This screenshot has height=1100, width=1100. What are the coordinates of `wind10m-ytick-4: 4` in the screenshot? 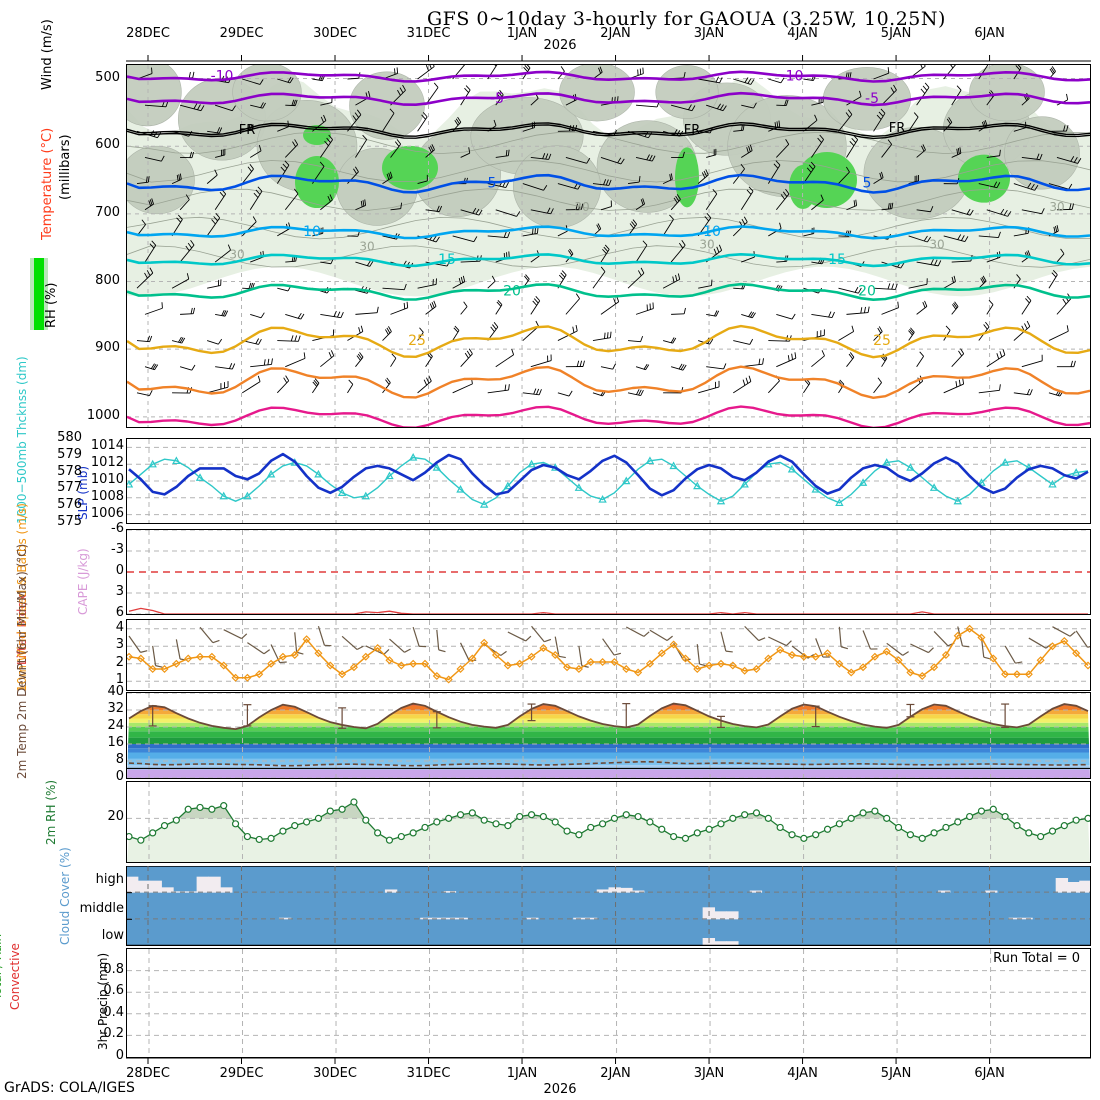 It's located at (119, 627).